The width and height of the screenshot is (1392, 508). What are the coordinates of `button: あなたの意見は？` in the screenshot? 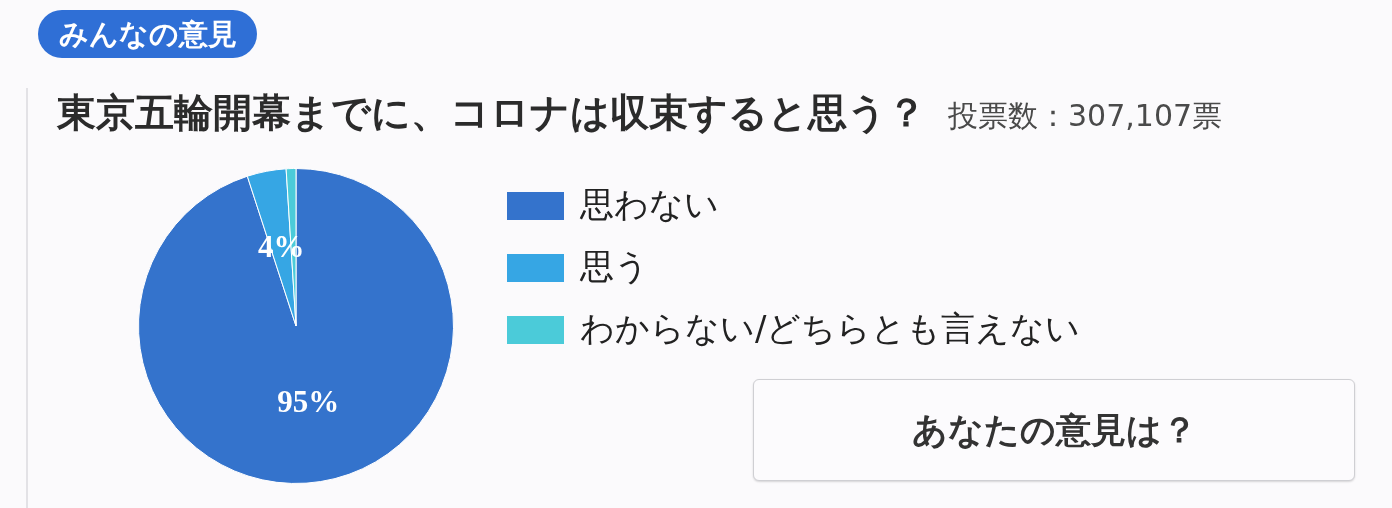 It's located at (1054, 430).